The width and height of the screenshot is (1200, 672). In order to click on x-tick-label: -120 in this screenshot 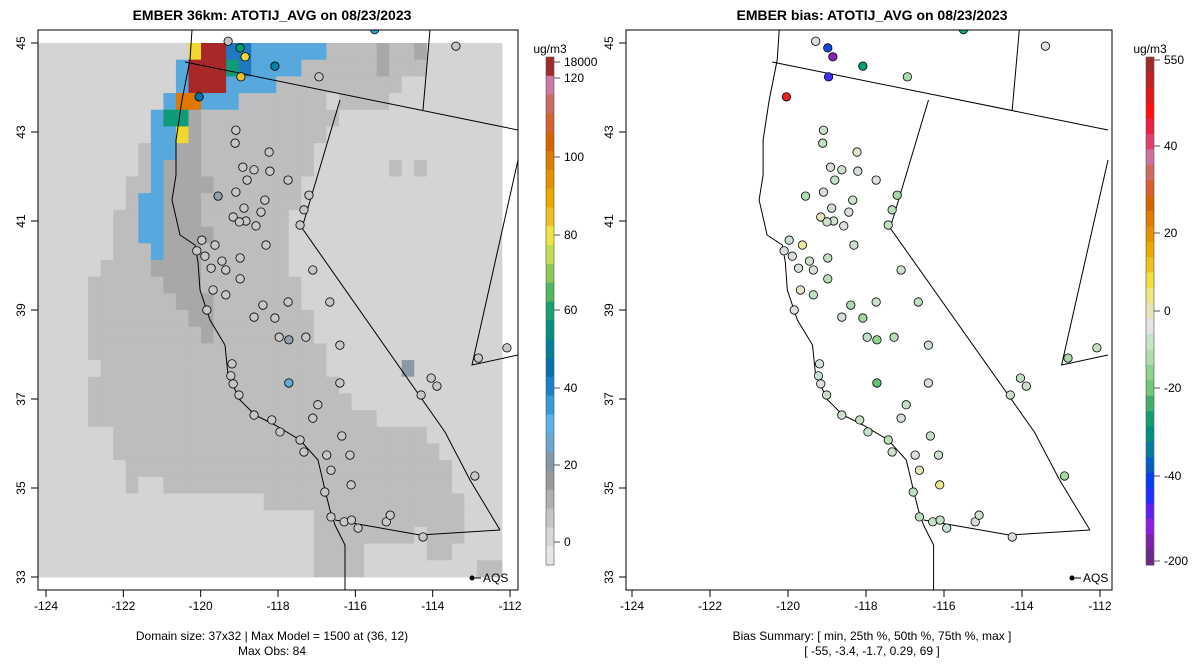, I will do `click(201, 606)`.